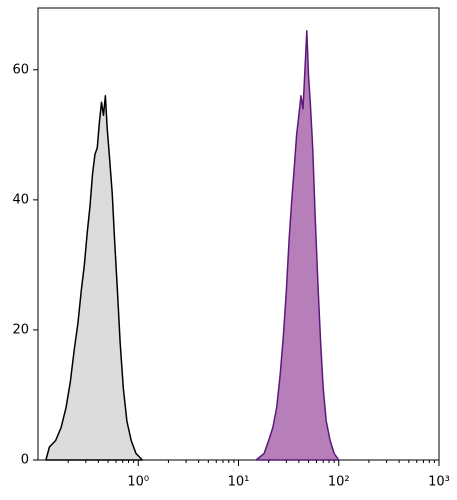 Image resolution: width=457 pixels, height=500 pixels. I want to click on x-tick-label: 10⁰, so click(138, 482).